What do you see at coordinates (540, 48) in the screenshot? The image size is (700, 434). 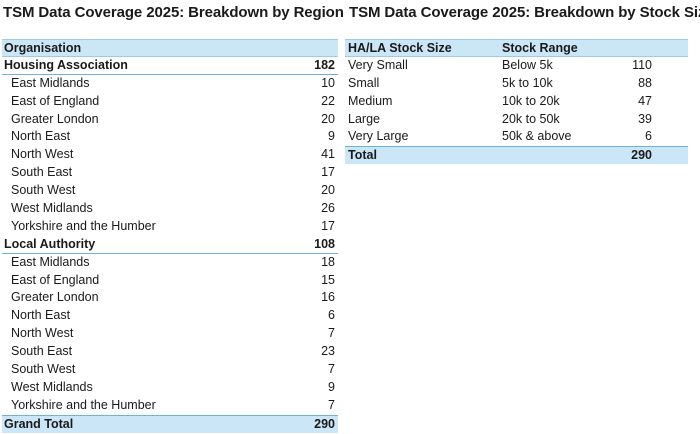 I see `stock-range-column-header: Stock Range` at bounding box center [540, 48].